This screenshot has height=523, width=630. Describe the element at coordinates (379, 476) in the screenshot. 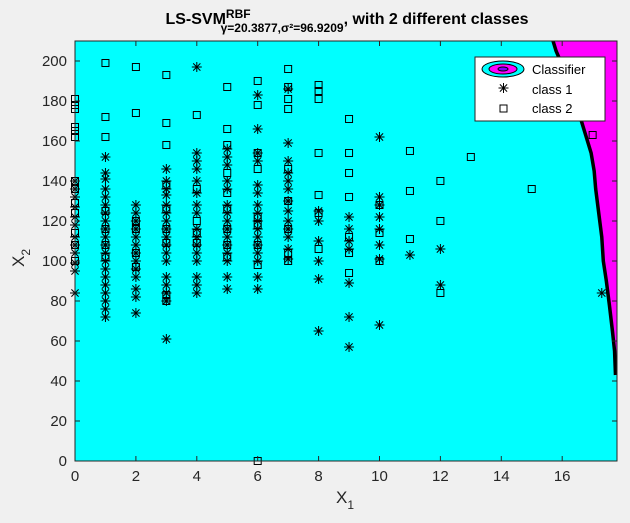

I see `x-tick-label: 10` at that location.